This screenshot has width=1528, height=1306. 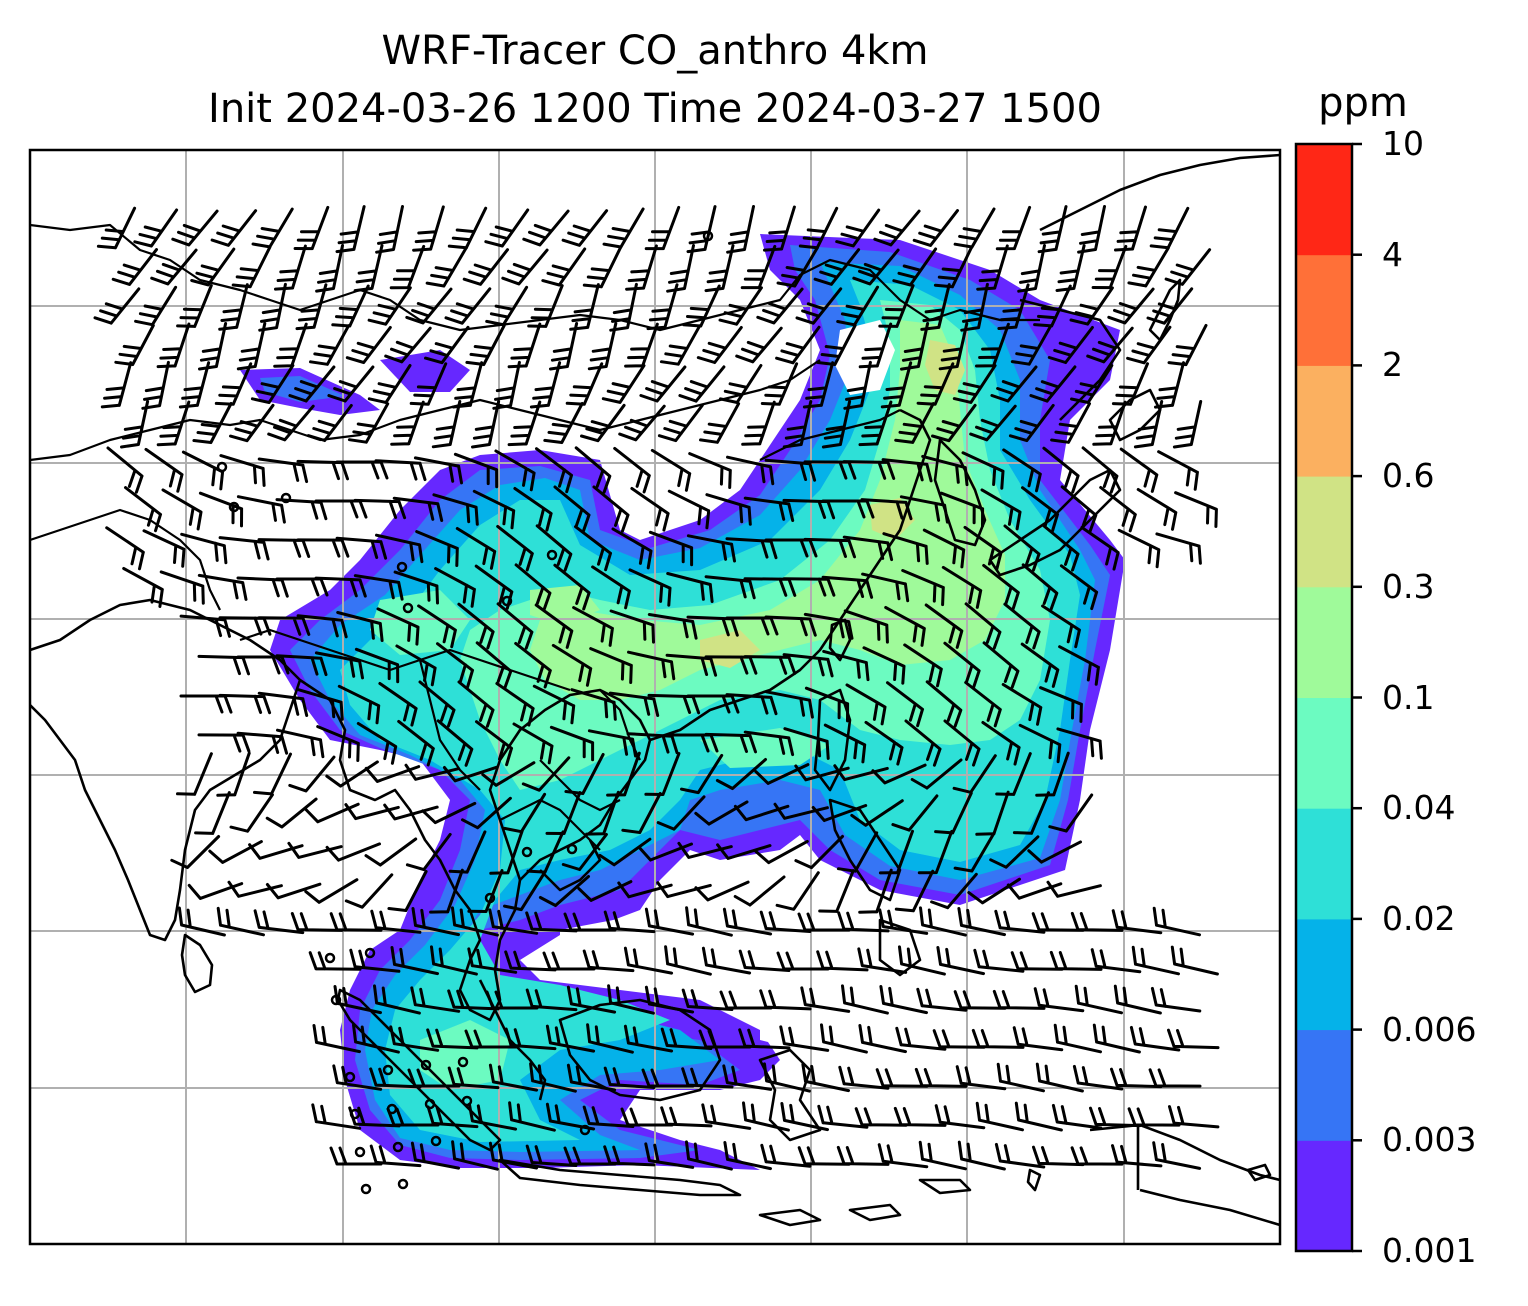 What do you see at coordinates (1408, 476) in the screenshot?
I see `colorbar-tick-label: 0.6` at bounding box center [1408, 476].